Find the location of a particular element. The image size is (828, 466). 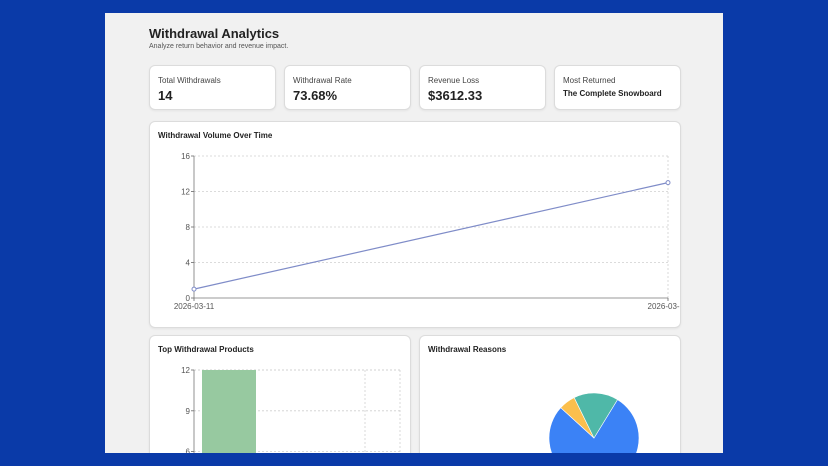

stat-label: Revenue Loss is located at coordinates (454, 80).